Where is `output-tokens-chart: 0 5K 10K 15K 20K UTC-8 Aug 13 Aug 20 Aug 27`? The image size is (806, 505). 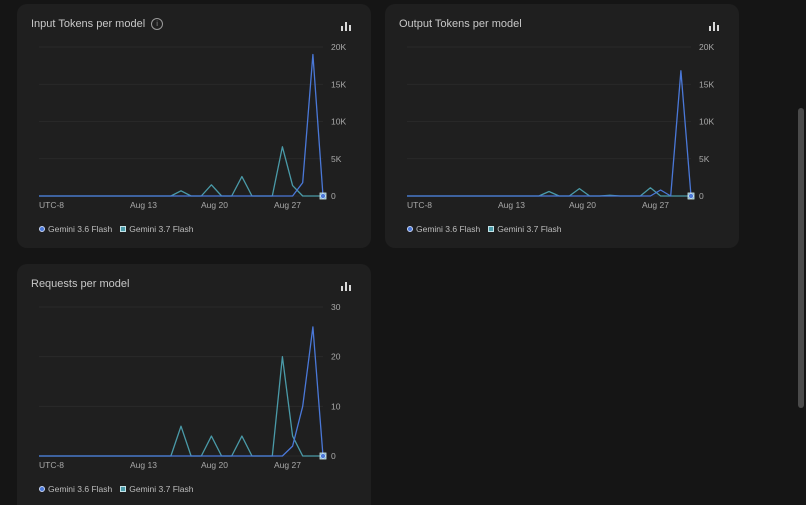 output-tokens-chart: 0 5K 10K 15K 20K UTC-8 Aug 13 Aug 20 Aug 27 is located at coordinates (560, 126).